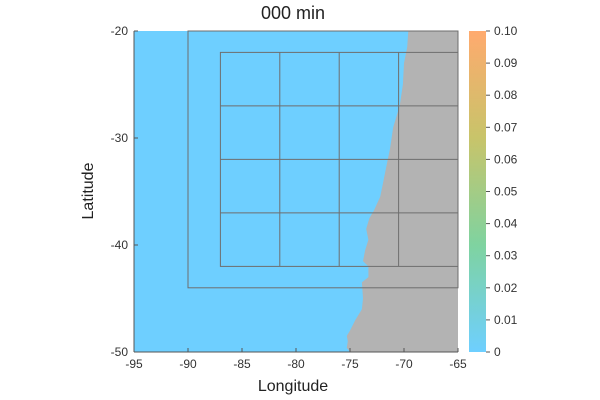 The height and width of the screenshot is (400, 600). What do you see at coordinates (120, 138) in the screenshot?
I see `y-tick-label: -30` at bounding box center [120, 138].